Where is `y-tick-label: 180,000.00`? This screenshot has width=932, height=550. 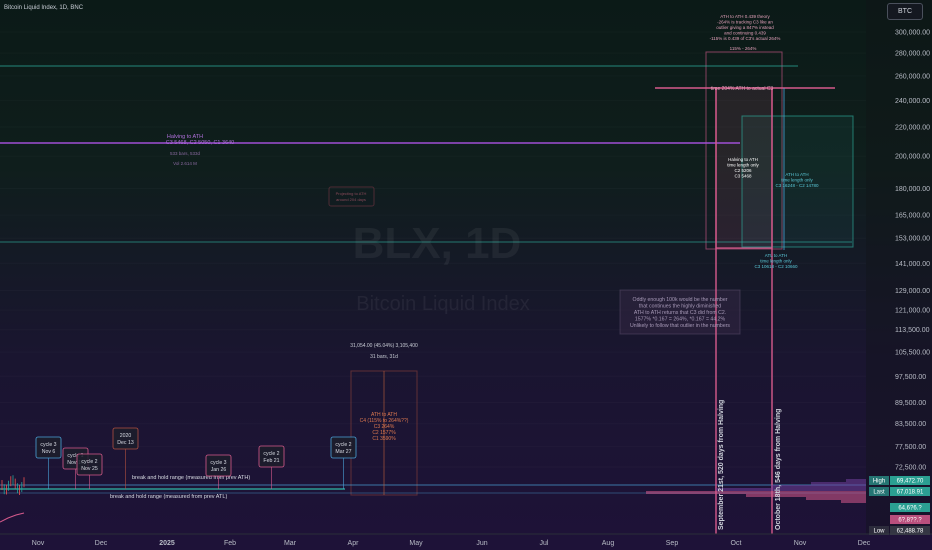
y-tick-label: 180,000.00 is located at coordinates (912, 189).